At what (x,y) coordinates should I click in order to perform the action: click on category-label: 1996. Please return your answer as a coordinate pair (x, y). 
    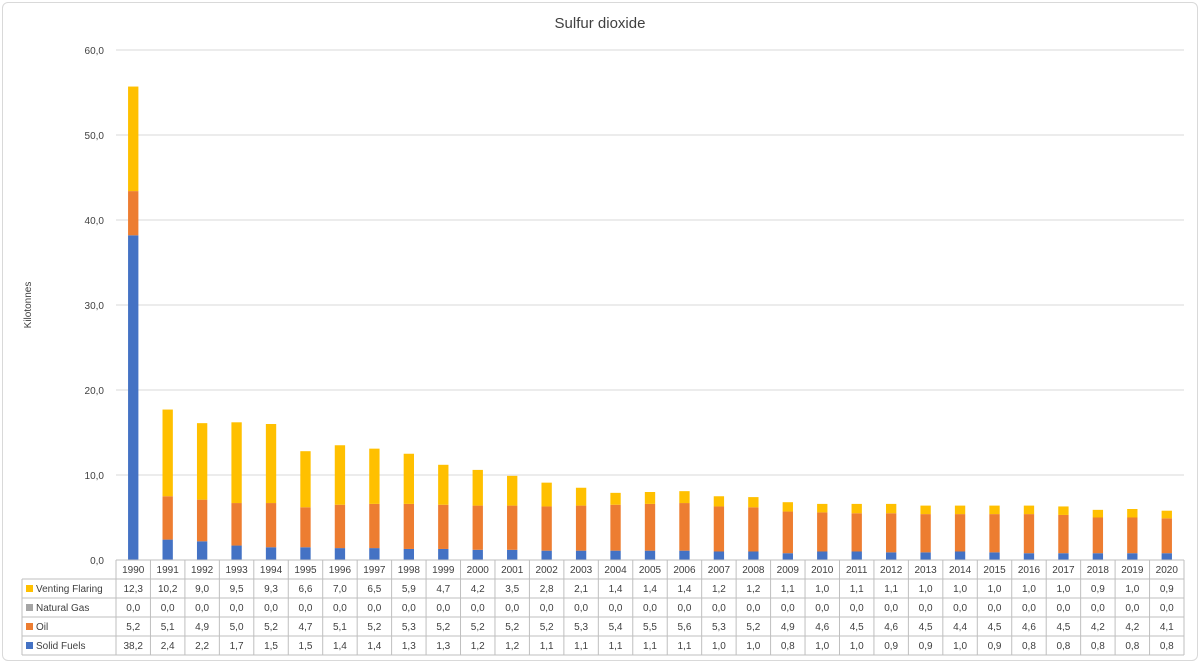
    Looking at the image, I should click on (340, 570).